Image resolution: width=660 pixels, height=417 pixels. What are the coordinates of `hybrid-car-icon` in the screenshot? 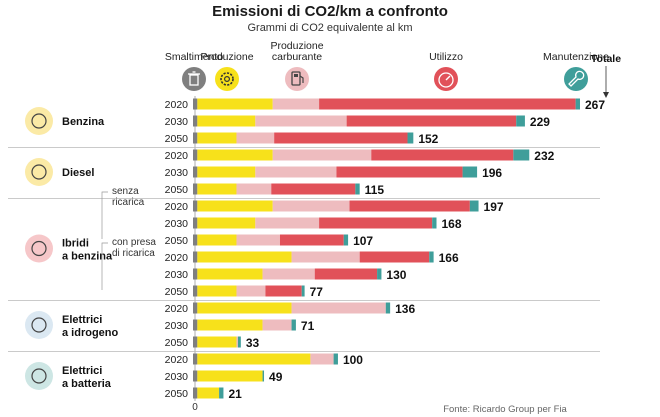 It's located at (39, 248).